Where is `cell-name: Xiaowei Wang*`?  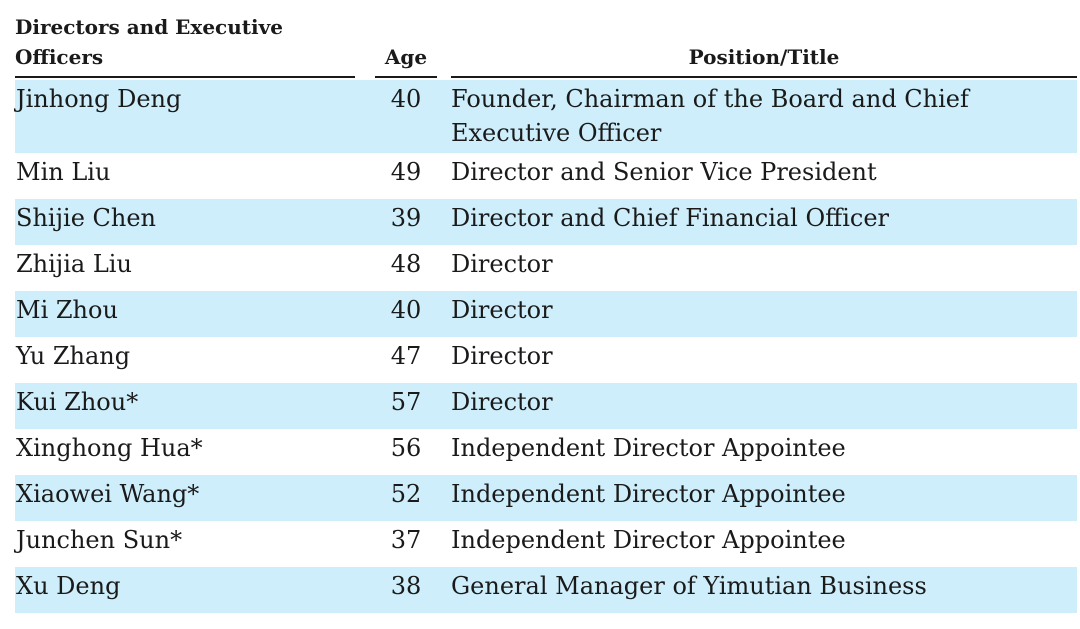
cell-name: Xiaowei Wang* is located at coordinates (108, 494).